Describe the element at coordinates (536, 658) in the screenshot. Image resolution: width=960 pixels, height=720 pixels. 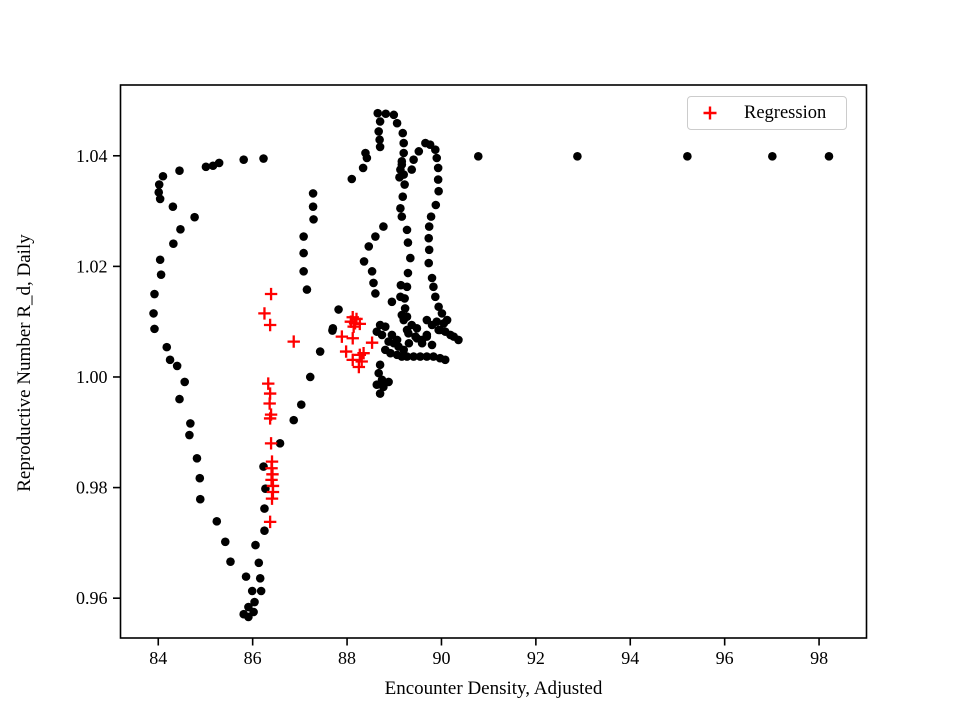
I see `x-tick-label: 92` at that location.